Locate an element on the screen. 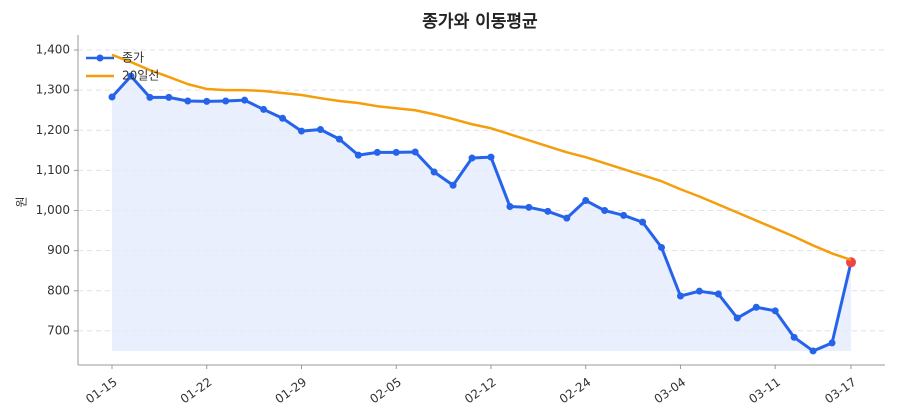  x-tick-label: 02-24 is located at coordinates (575, 390).